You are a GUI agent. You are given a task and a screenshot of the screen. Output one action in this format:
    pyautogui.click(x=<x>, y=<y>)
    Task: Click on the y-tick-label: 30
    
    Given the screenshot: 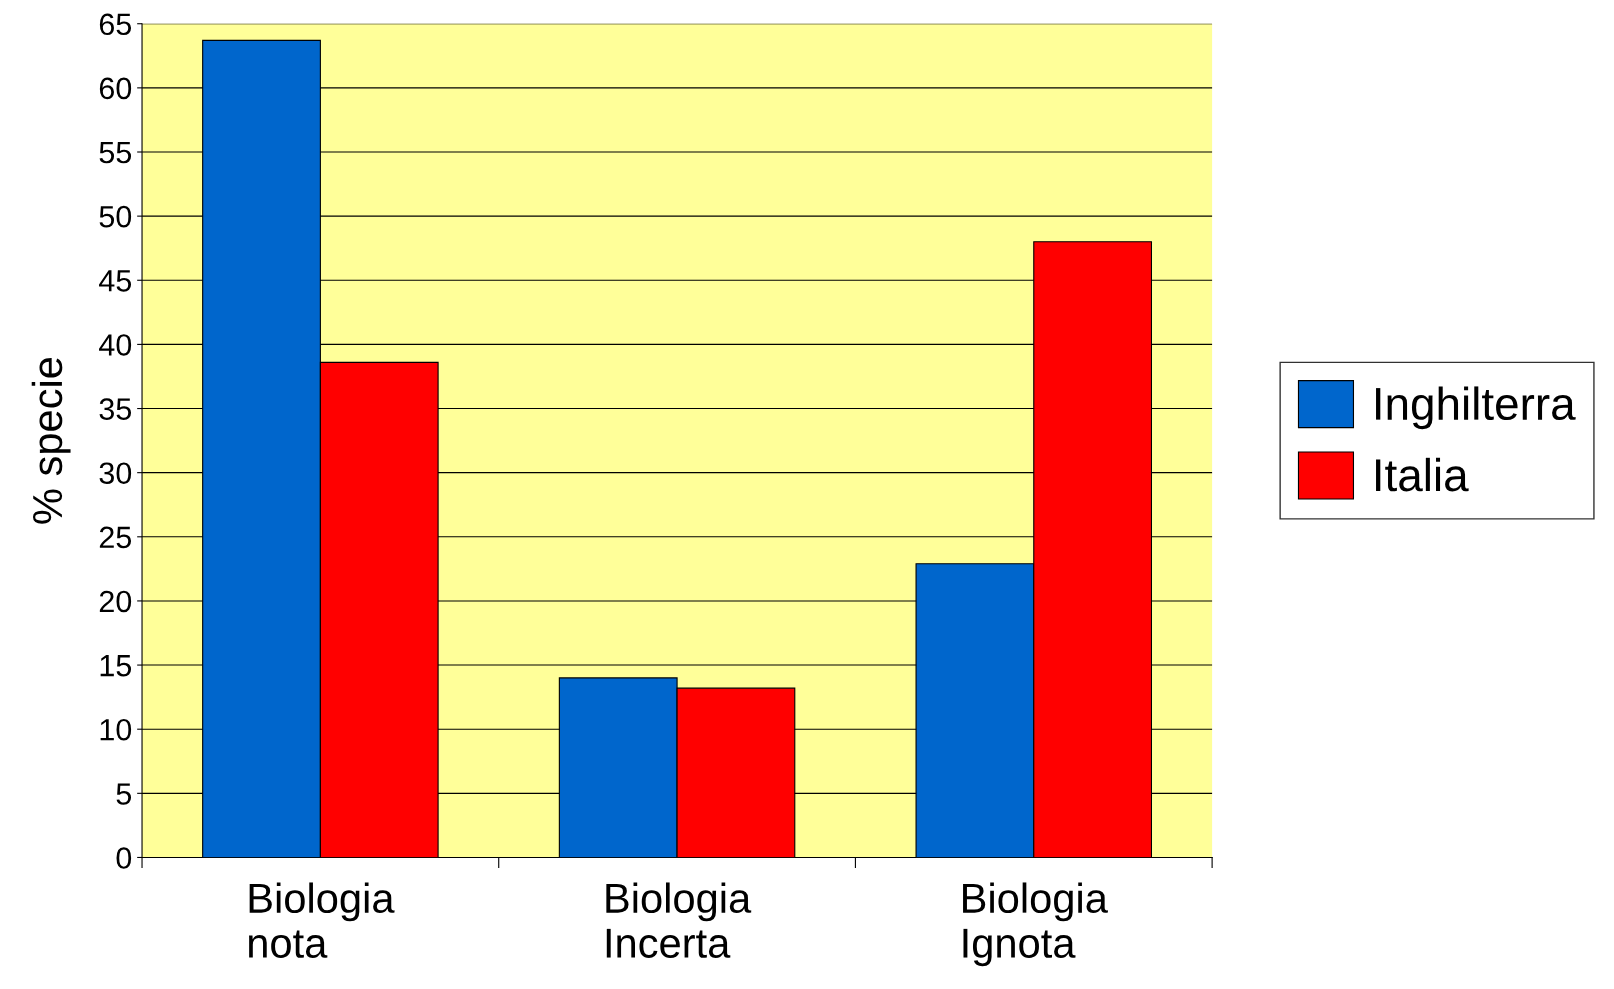 What is the action you would take?
    pyautogui.click(x=115, y=473)
    